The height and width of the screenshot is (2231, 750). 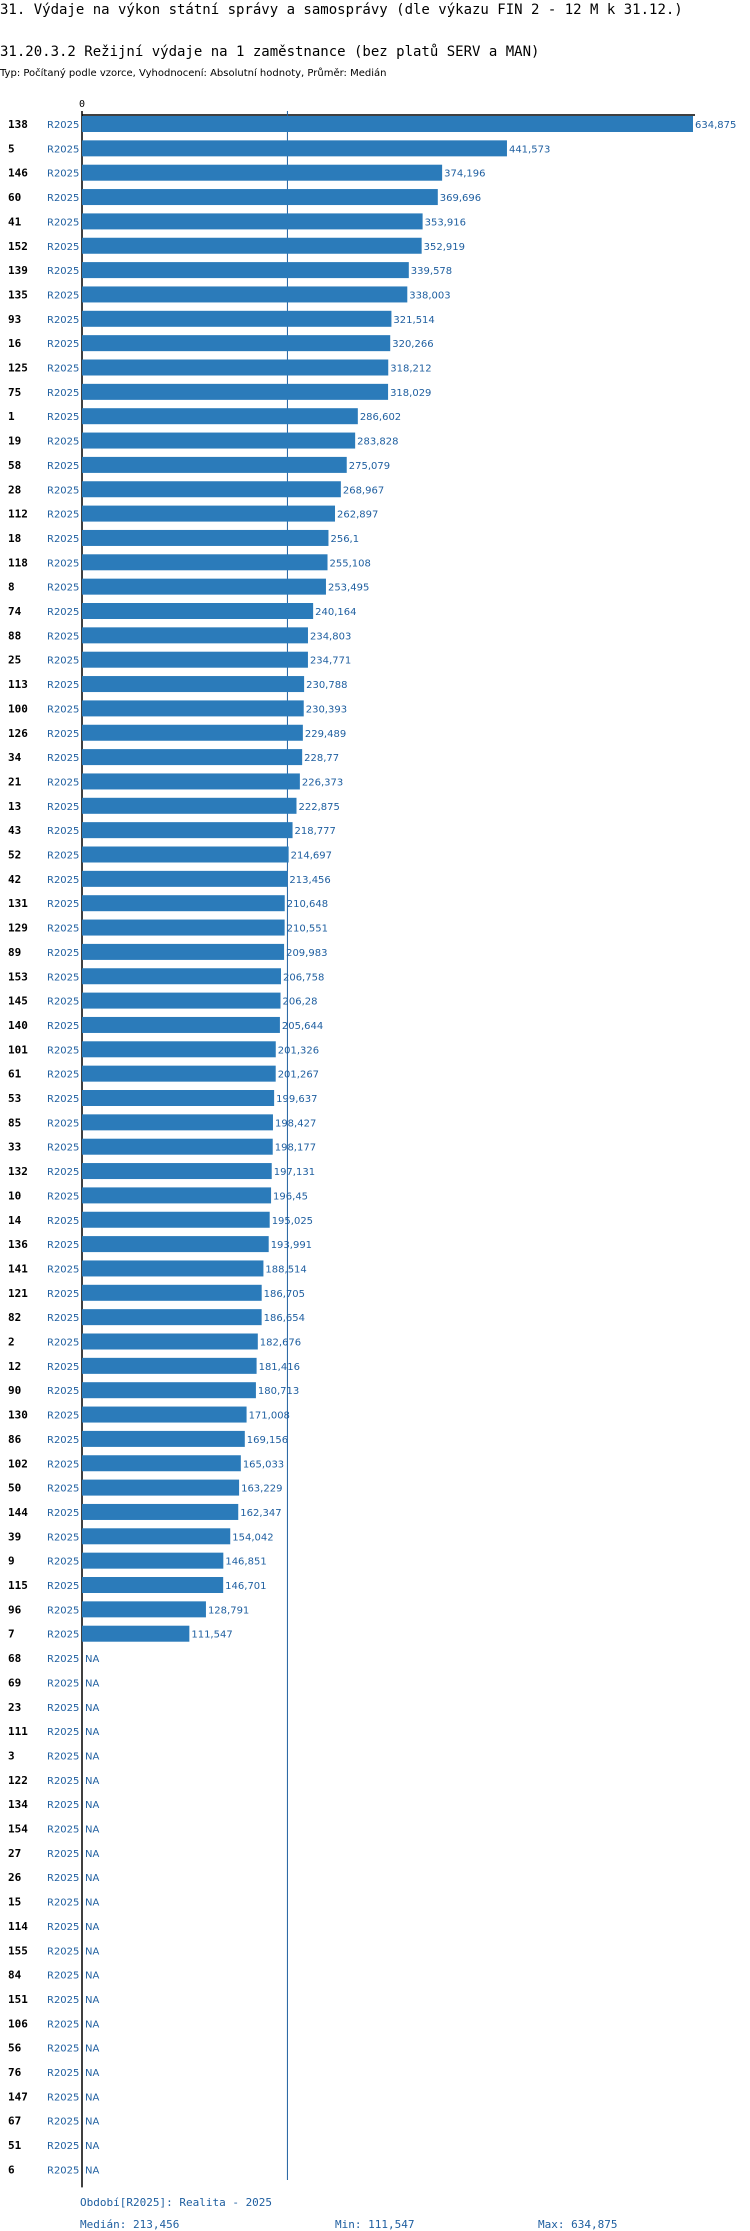 I want to click on category-label: 125, so click(x=18, y=368).